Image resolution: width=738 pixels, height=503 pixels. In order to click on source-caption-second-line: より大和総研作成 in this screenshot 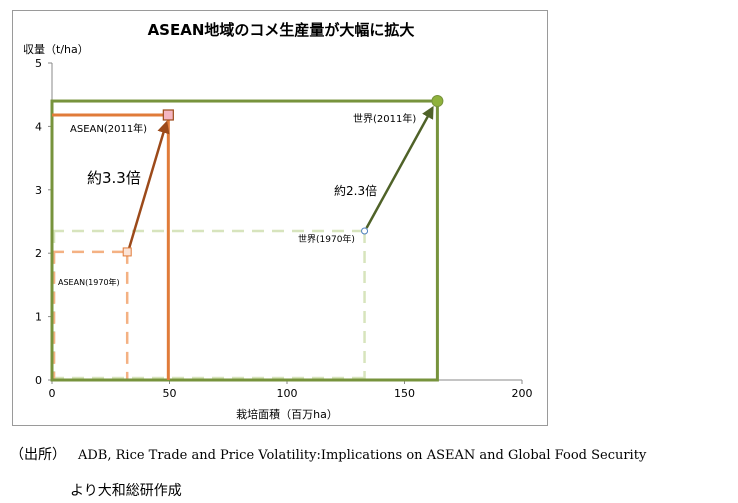, I will do `click(126, 491)`.